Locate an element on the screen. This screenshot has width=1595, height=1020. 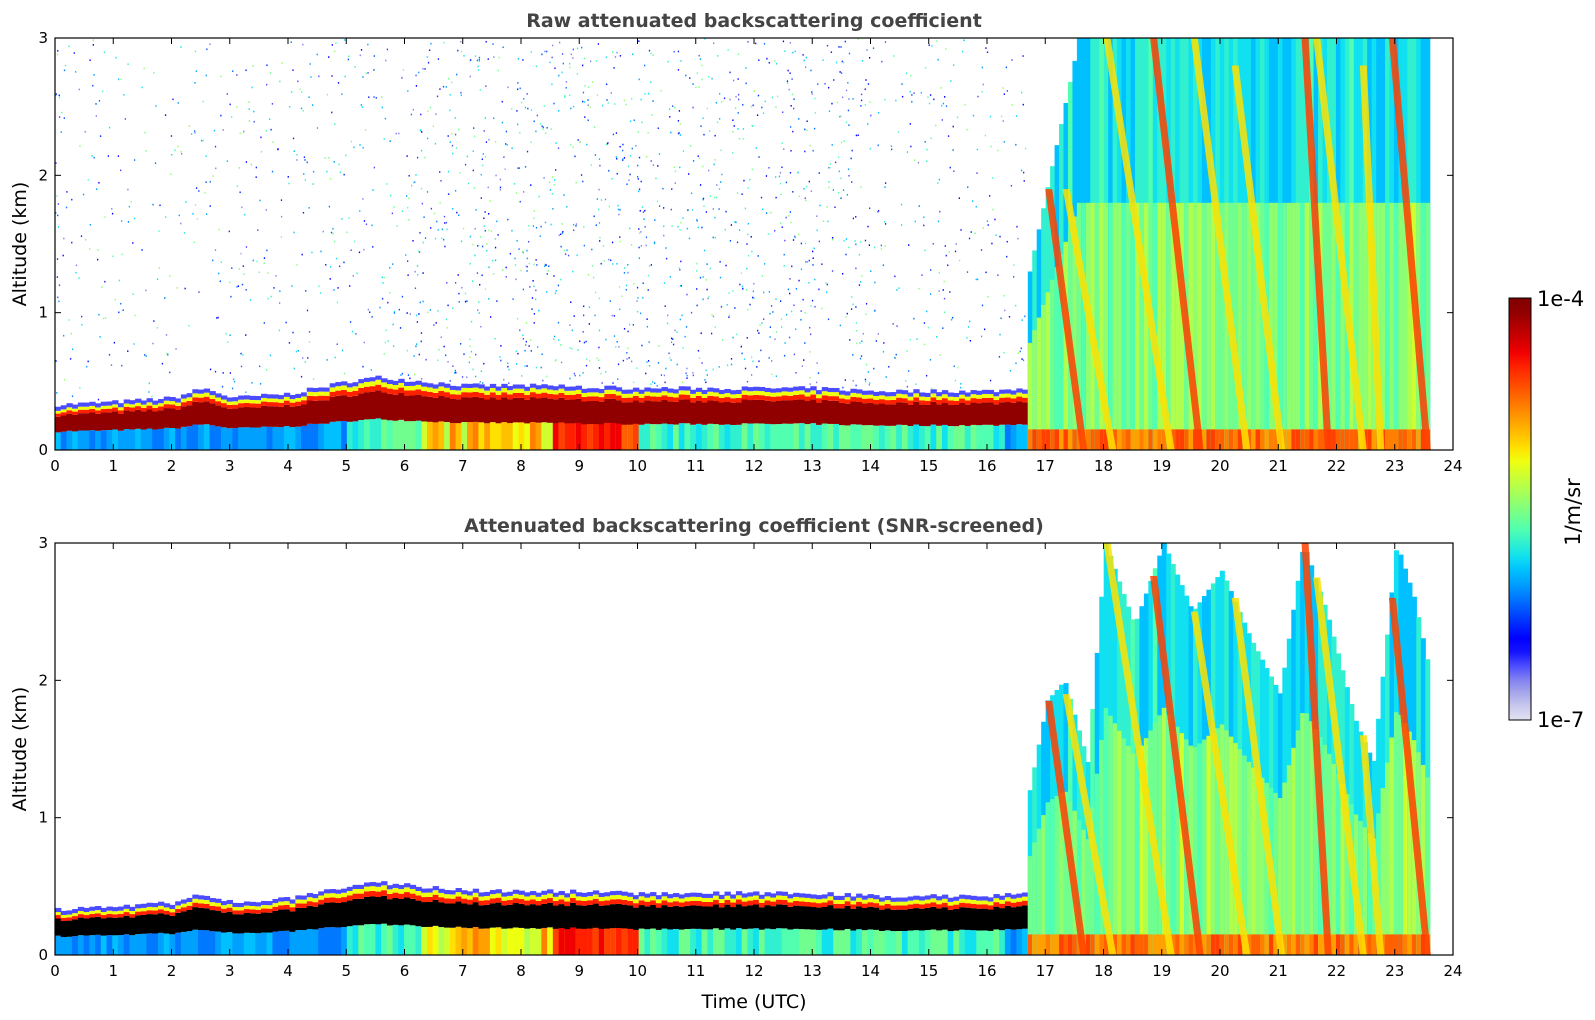
colorbar: 1e-4 1e-7 1/m/sr is located at coordinates (1546, 509).